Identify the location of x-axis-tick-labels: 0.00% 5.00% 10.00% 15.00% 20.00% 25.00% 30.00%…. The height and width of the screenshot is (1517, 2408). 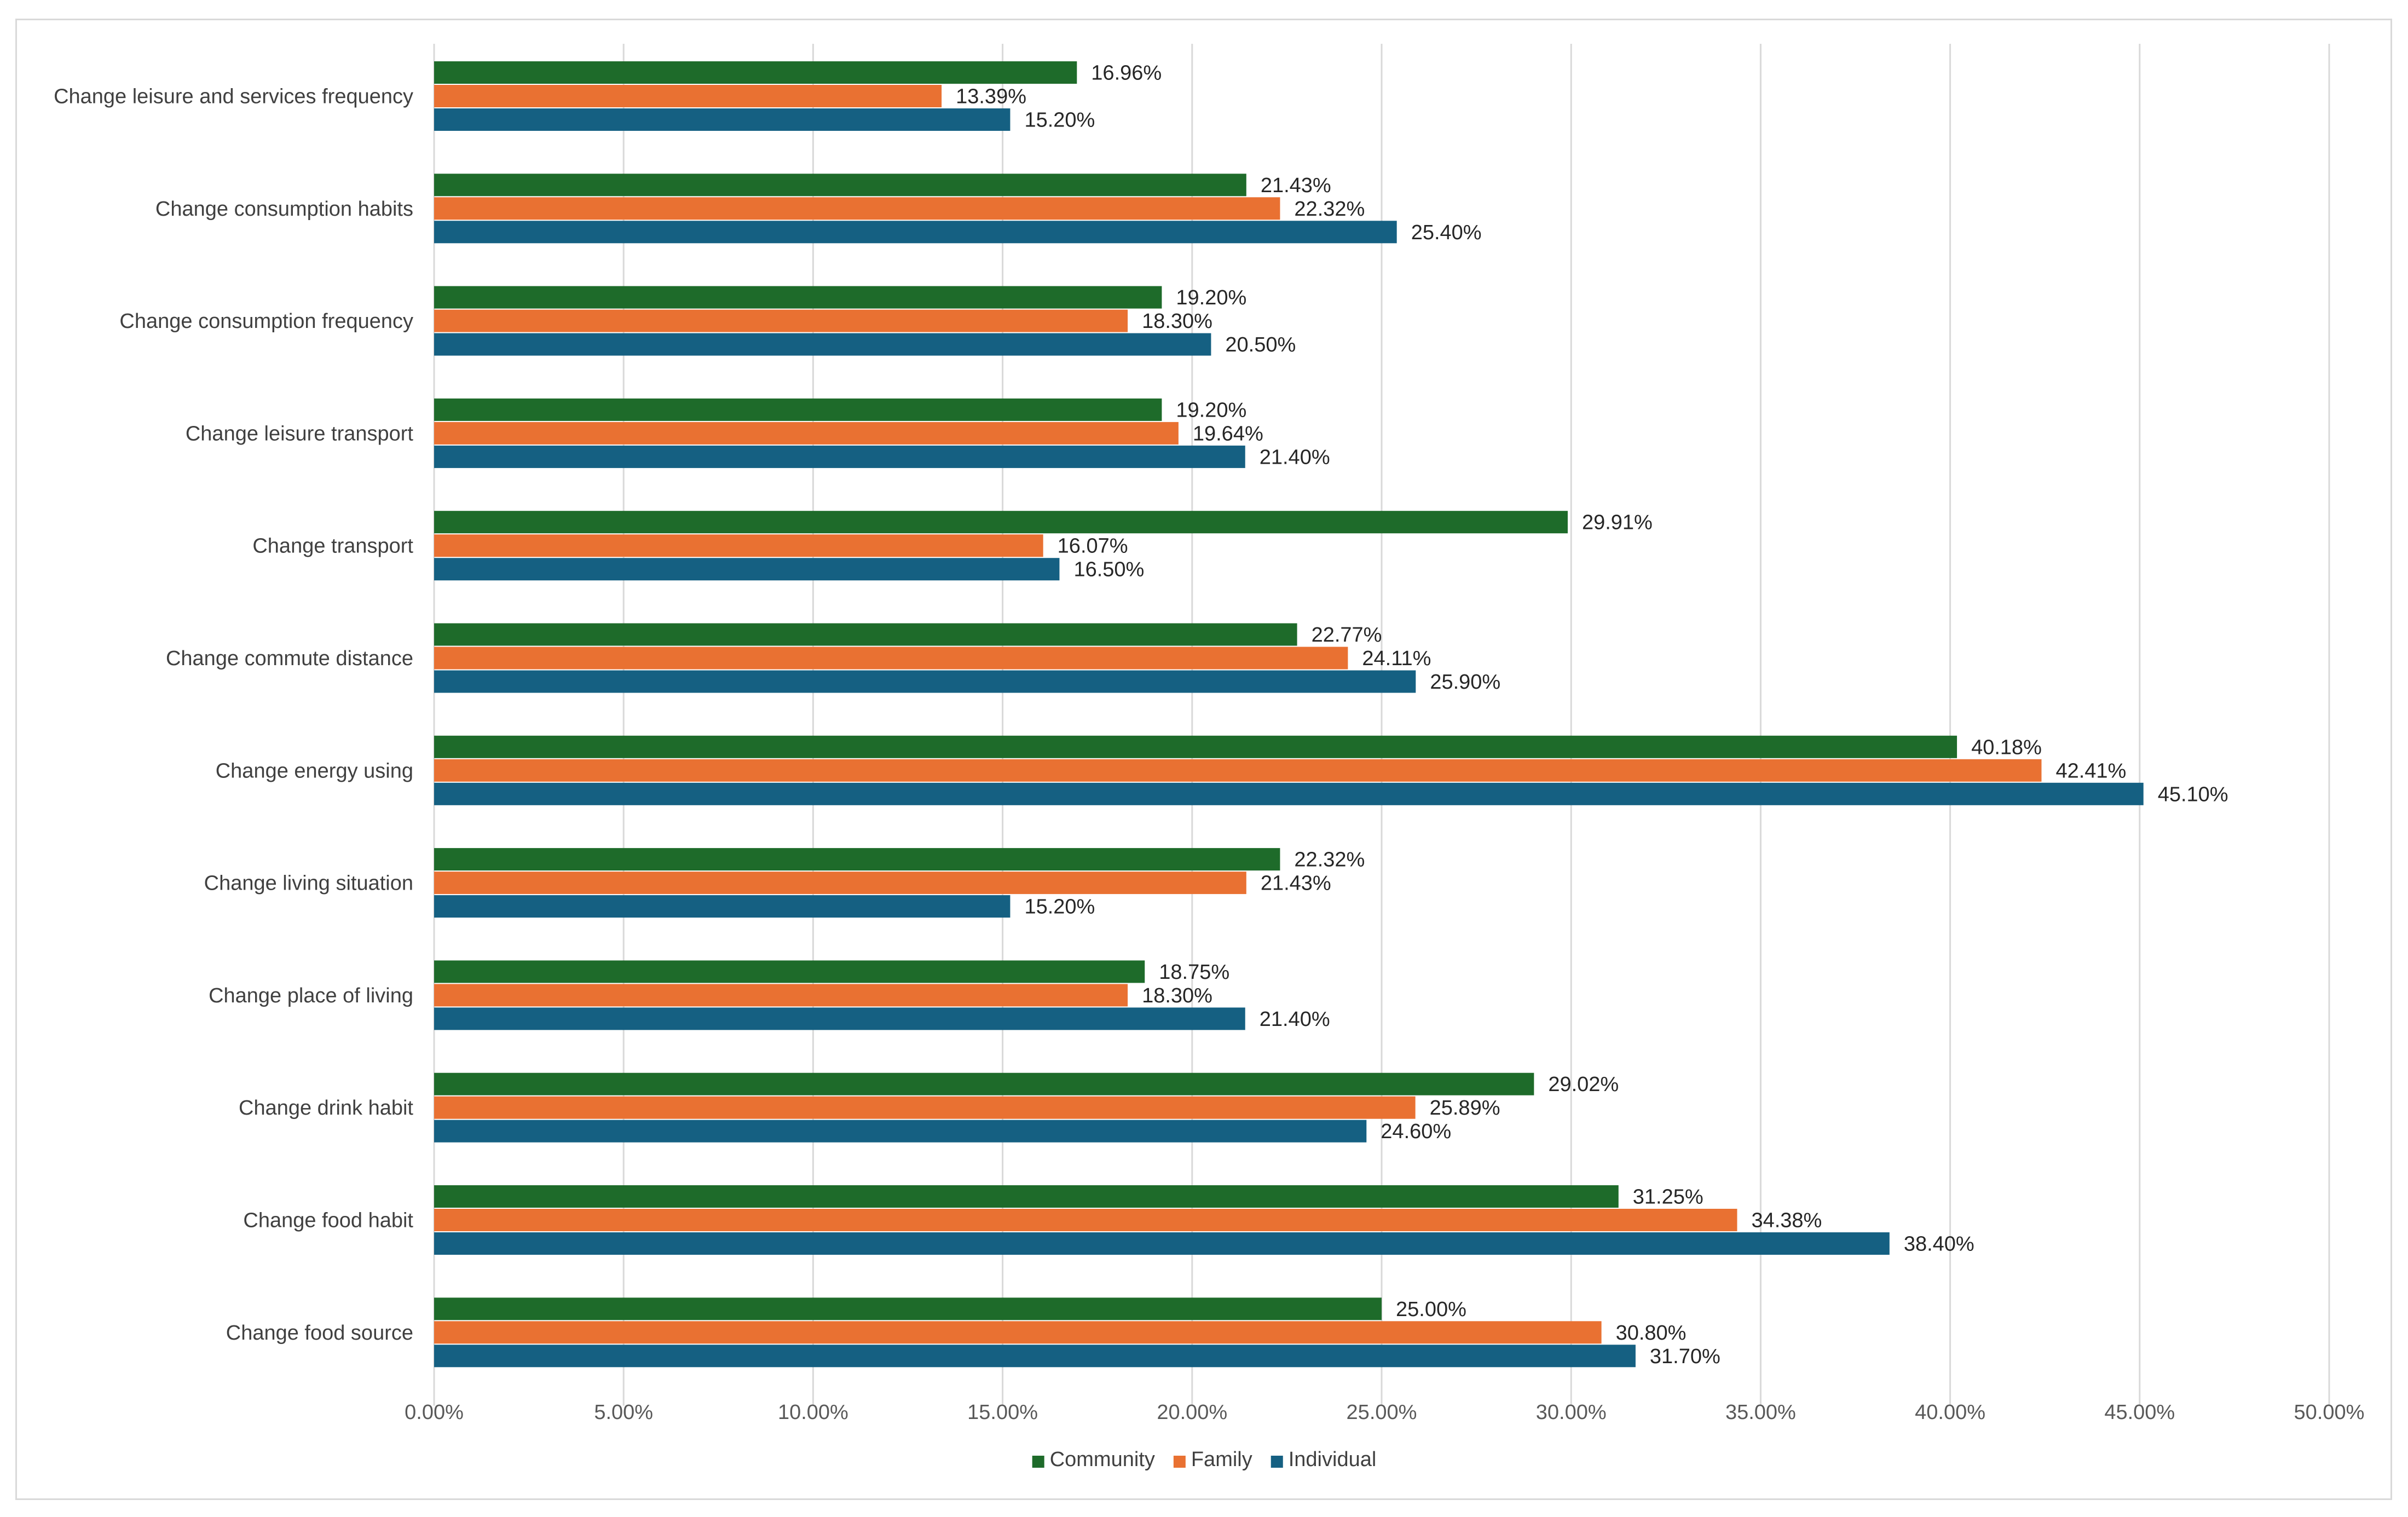
(1385, 1412).